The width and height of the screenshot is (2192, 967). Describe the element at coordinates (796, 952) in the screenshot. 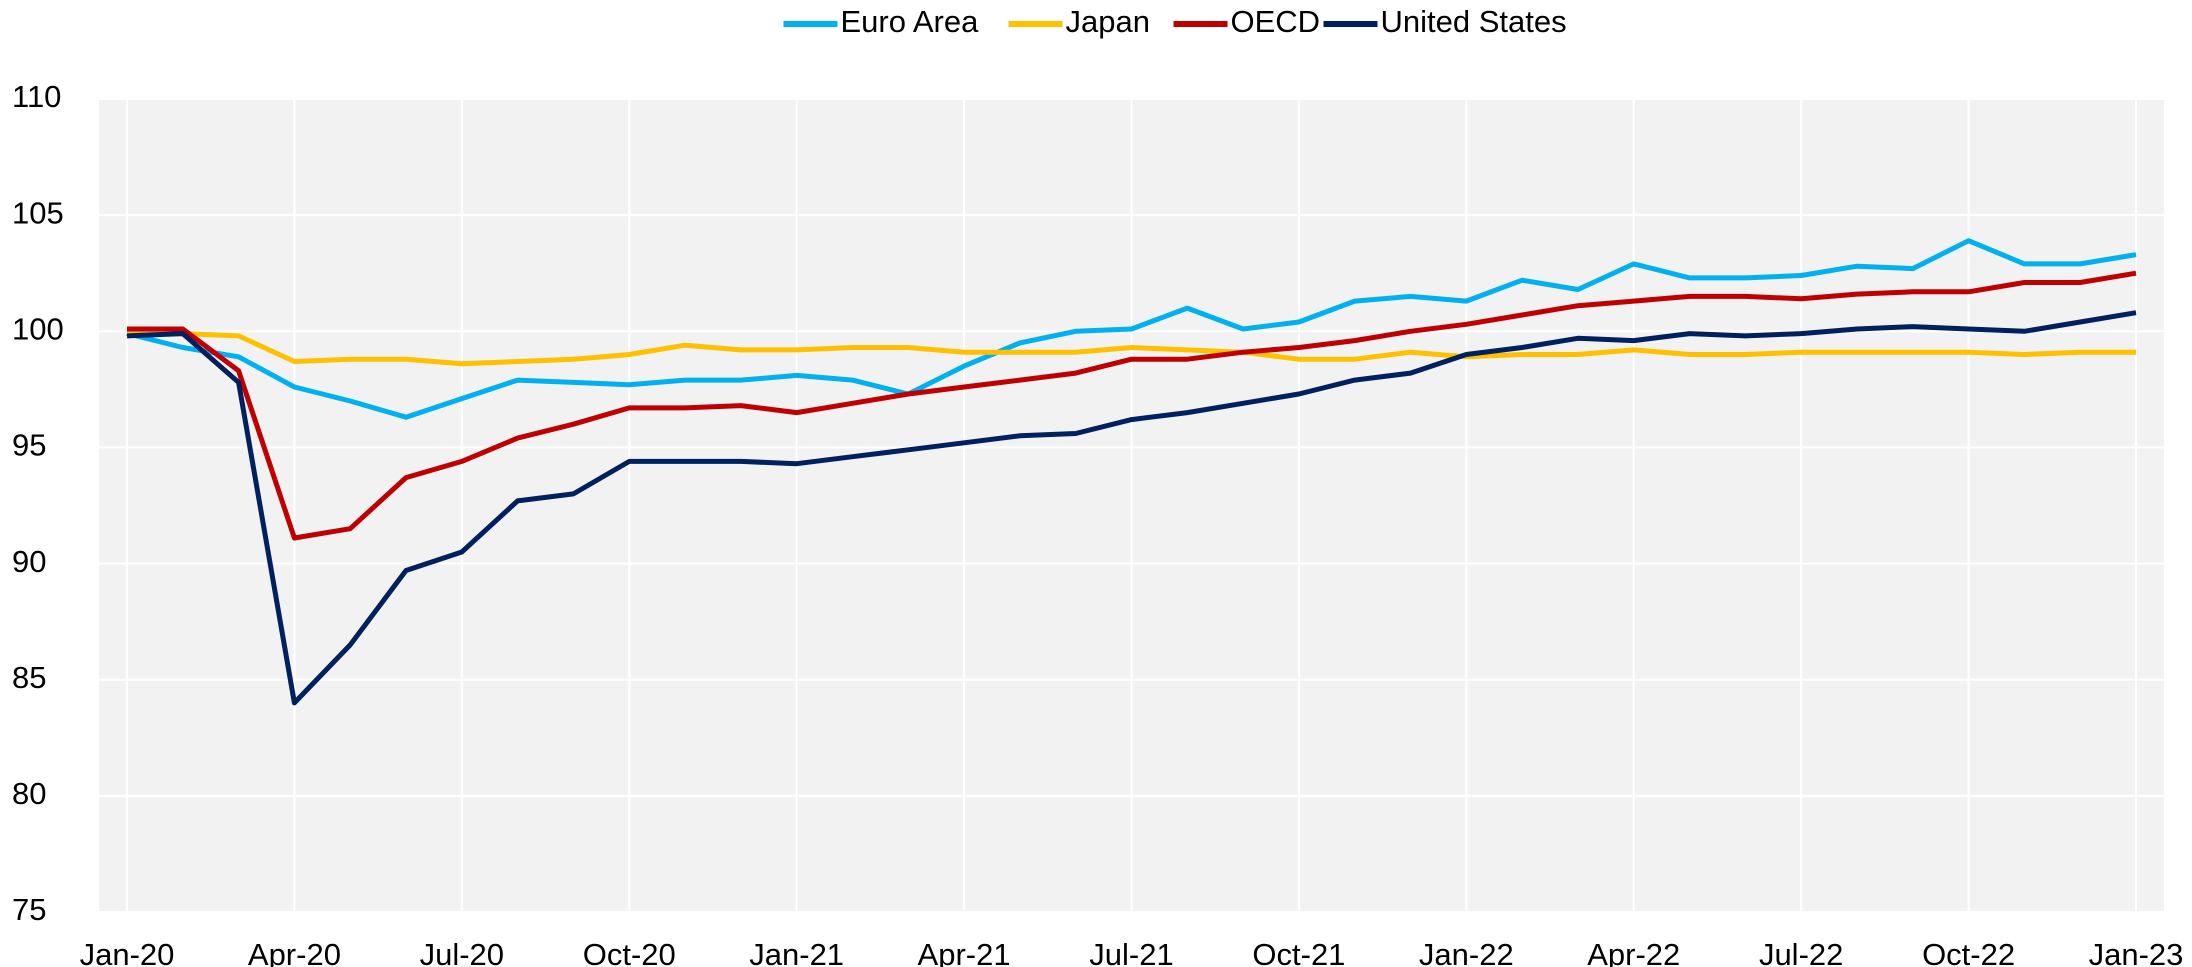

I see `x-tick-label: Jan-21` at that location.